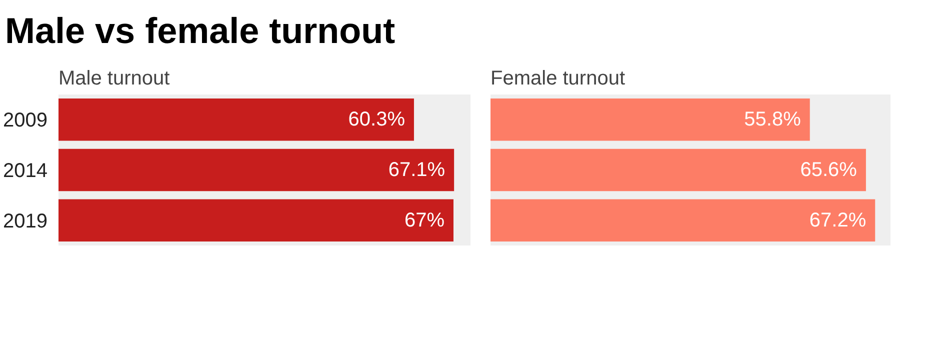  I want to click on chart-subtitle: Male turnout, so click(114, 79).